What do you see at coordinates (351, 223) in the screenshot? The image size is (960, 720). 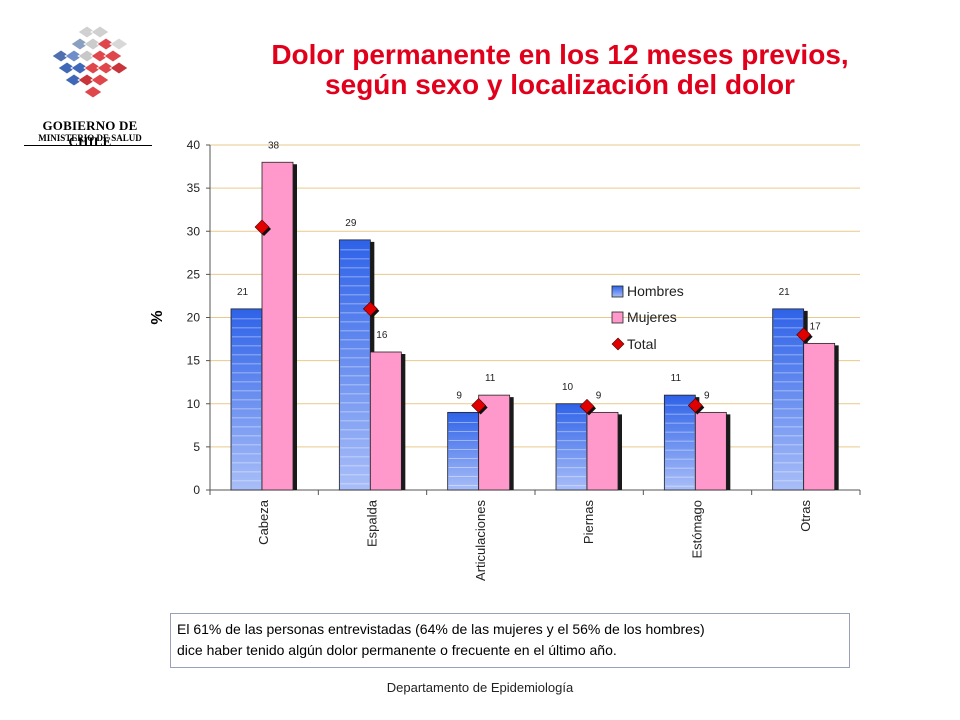 I see `data-label-hombres-1: 29` at bounding box center [351, 223].